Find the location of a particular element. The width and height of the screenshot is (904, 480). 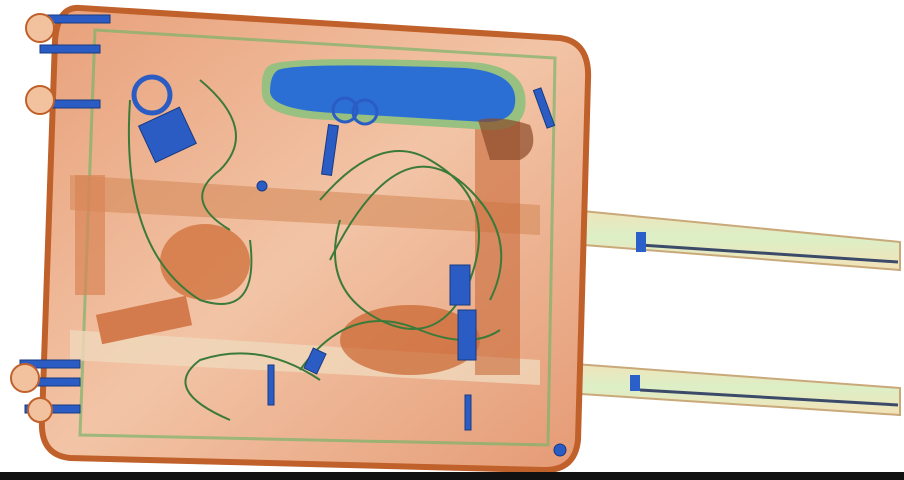

dense-object is located at coordinates (397, 109).